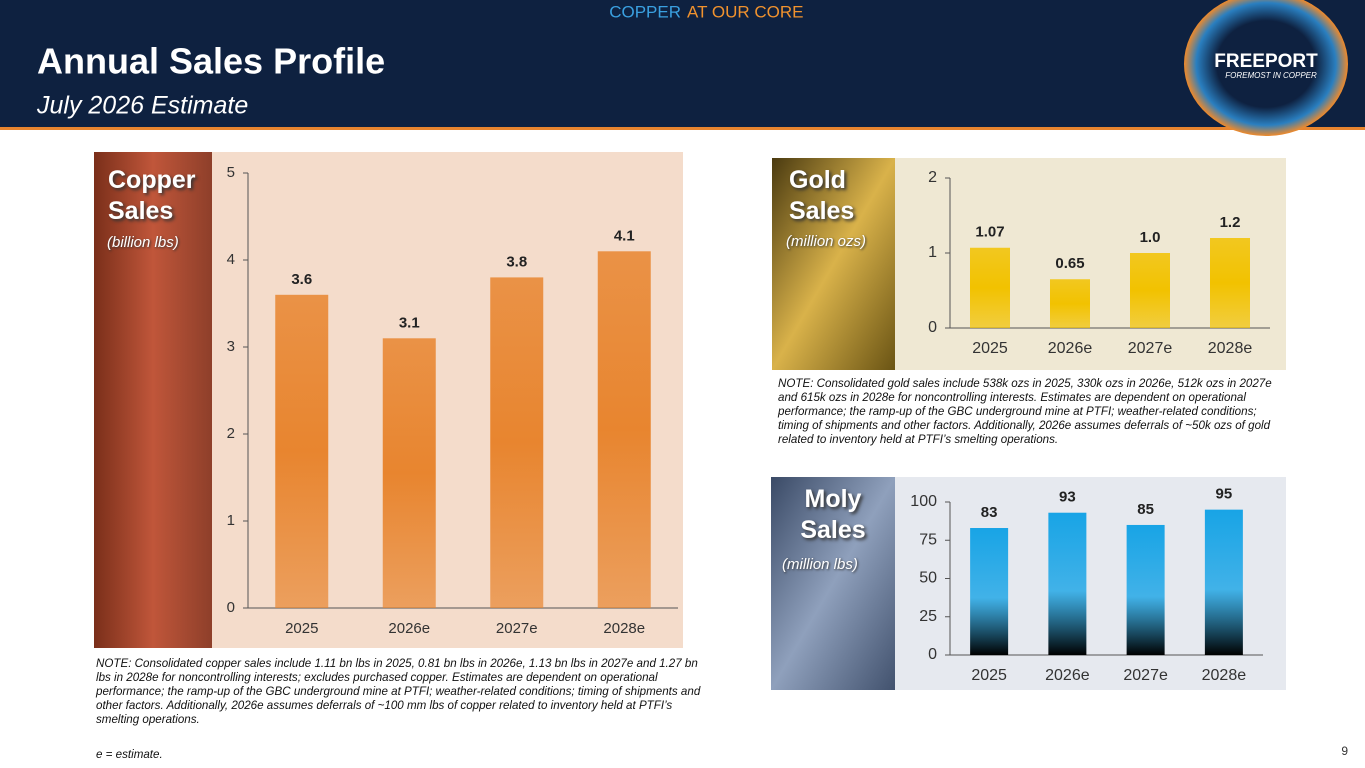 This screenshot has height=768, width=1365. Describe the element at coordinates (1069, 263) in the screenshot. I see `value-label: 0.65` at that location.